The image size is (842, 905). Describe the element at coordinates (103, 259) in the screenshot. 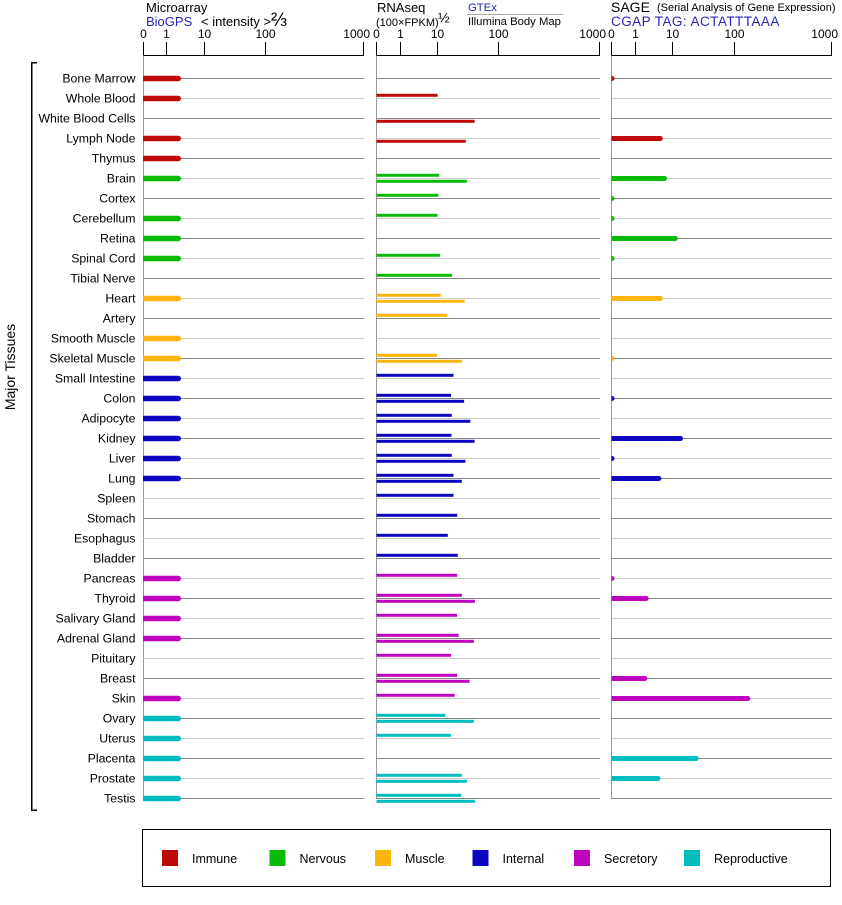

I see `svg-text: Spinal Cord` at that location.